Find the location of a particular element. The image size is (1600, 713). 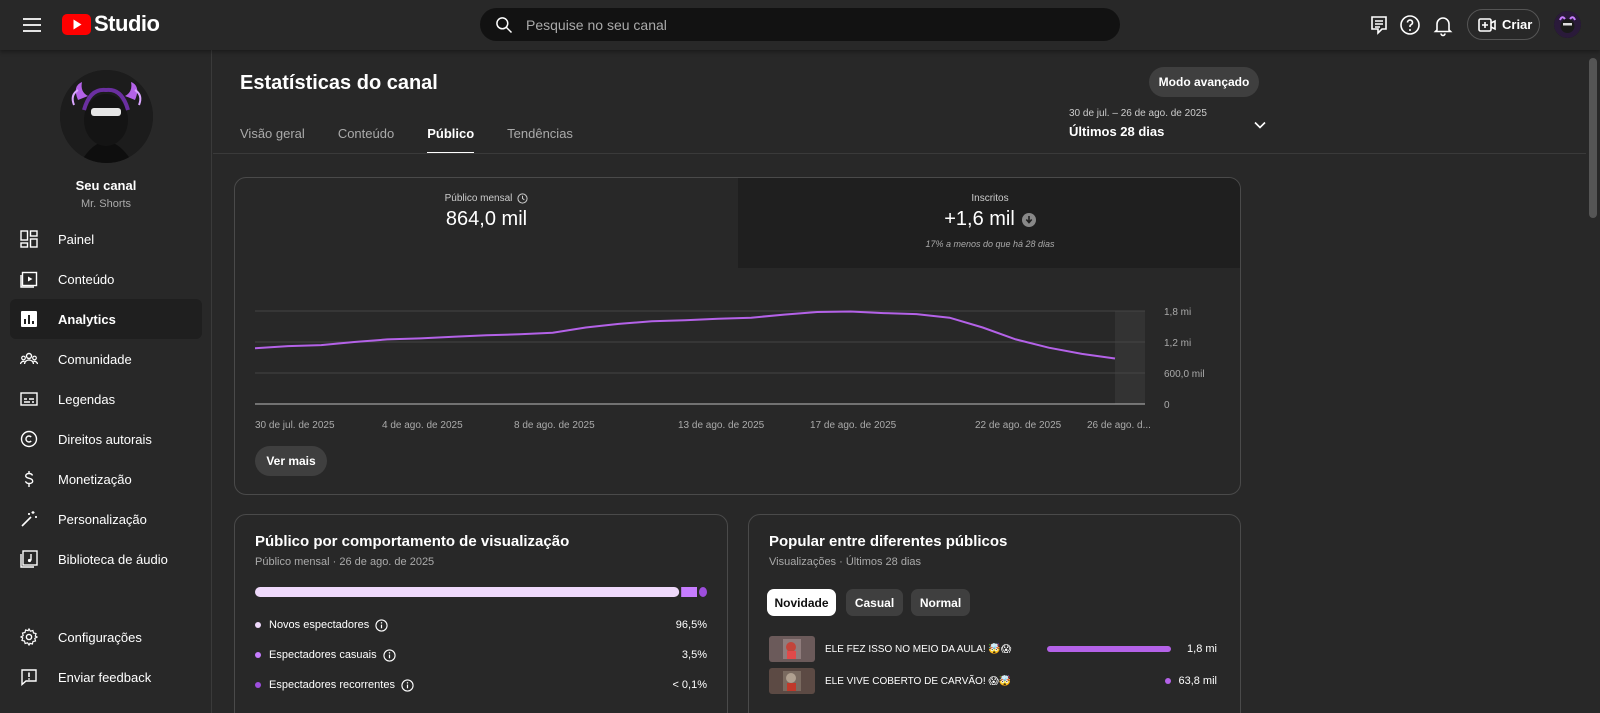

sidebar-item-label: Direitos autorais is located at coordinates (105, 439).